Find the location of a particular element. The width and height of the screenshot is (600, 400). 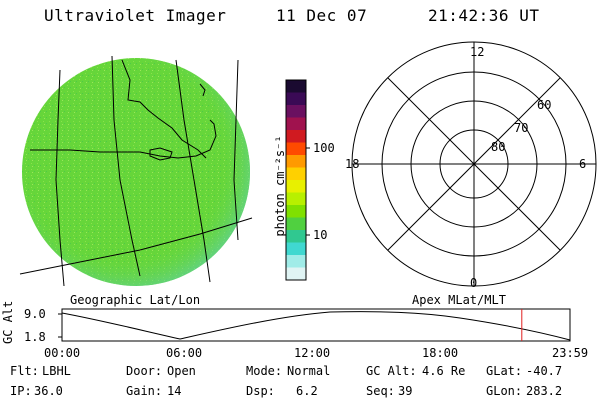

timeline-panel is located at coordinates (314, 325).